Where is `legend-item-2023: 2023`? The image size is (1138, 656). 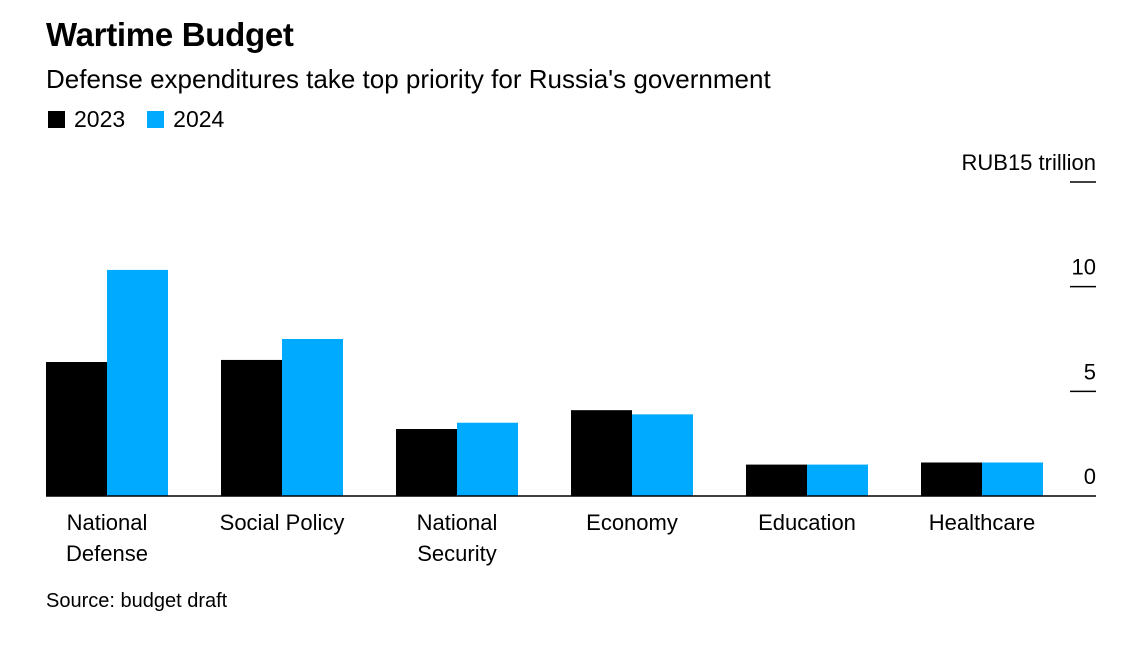 legend-item-2023: 2023 is located at coordinates (86, 119).